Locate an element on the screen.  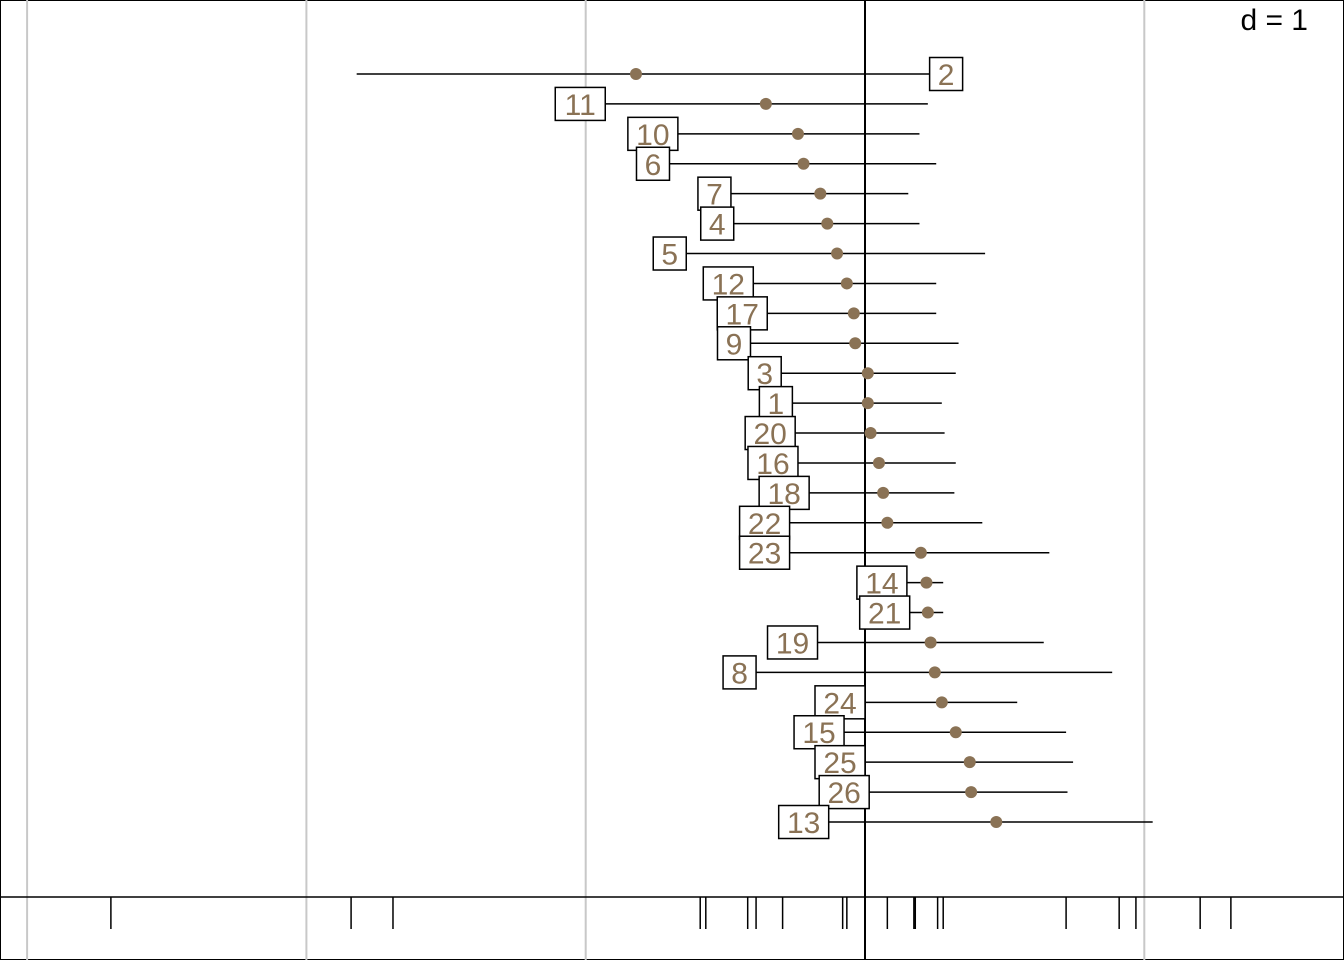
scale-label: d = 1 is located at coordinates (1274, 20).